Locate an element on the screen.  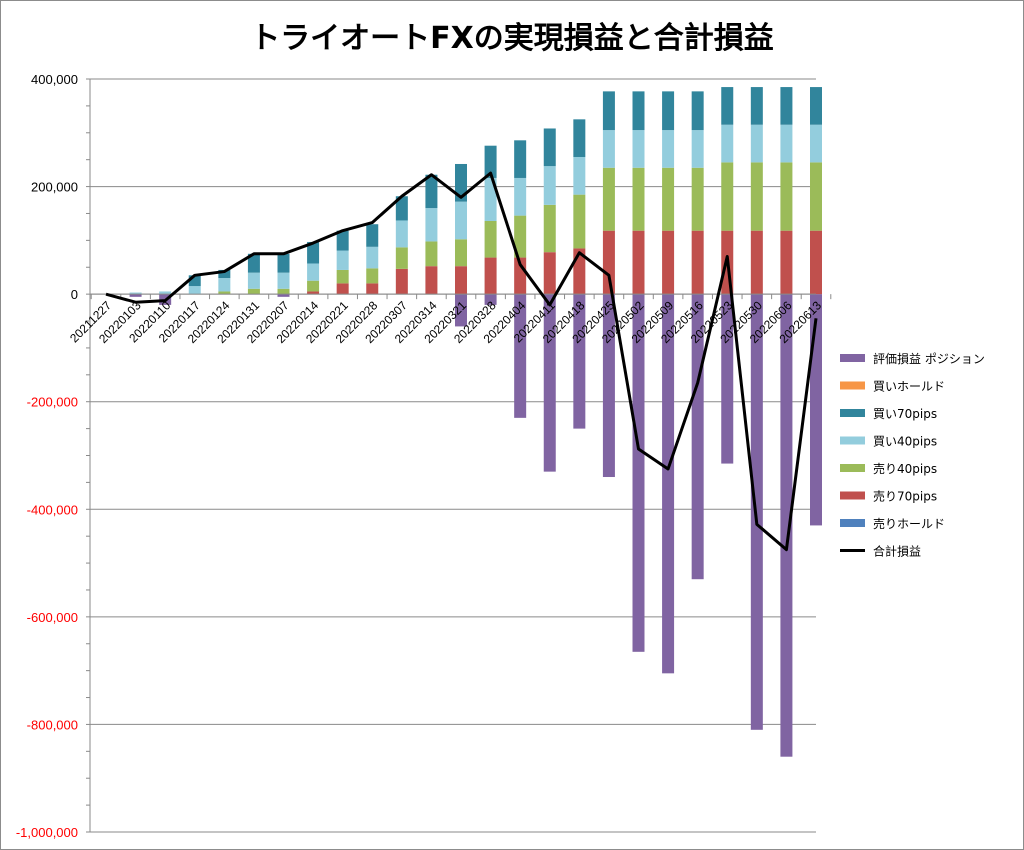
legend-label: 買い70pips is located at coordinates (905, 414).